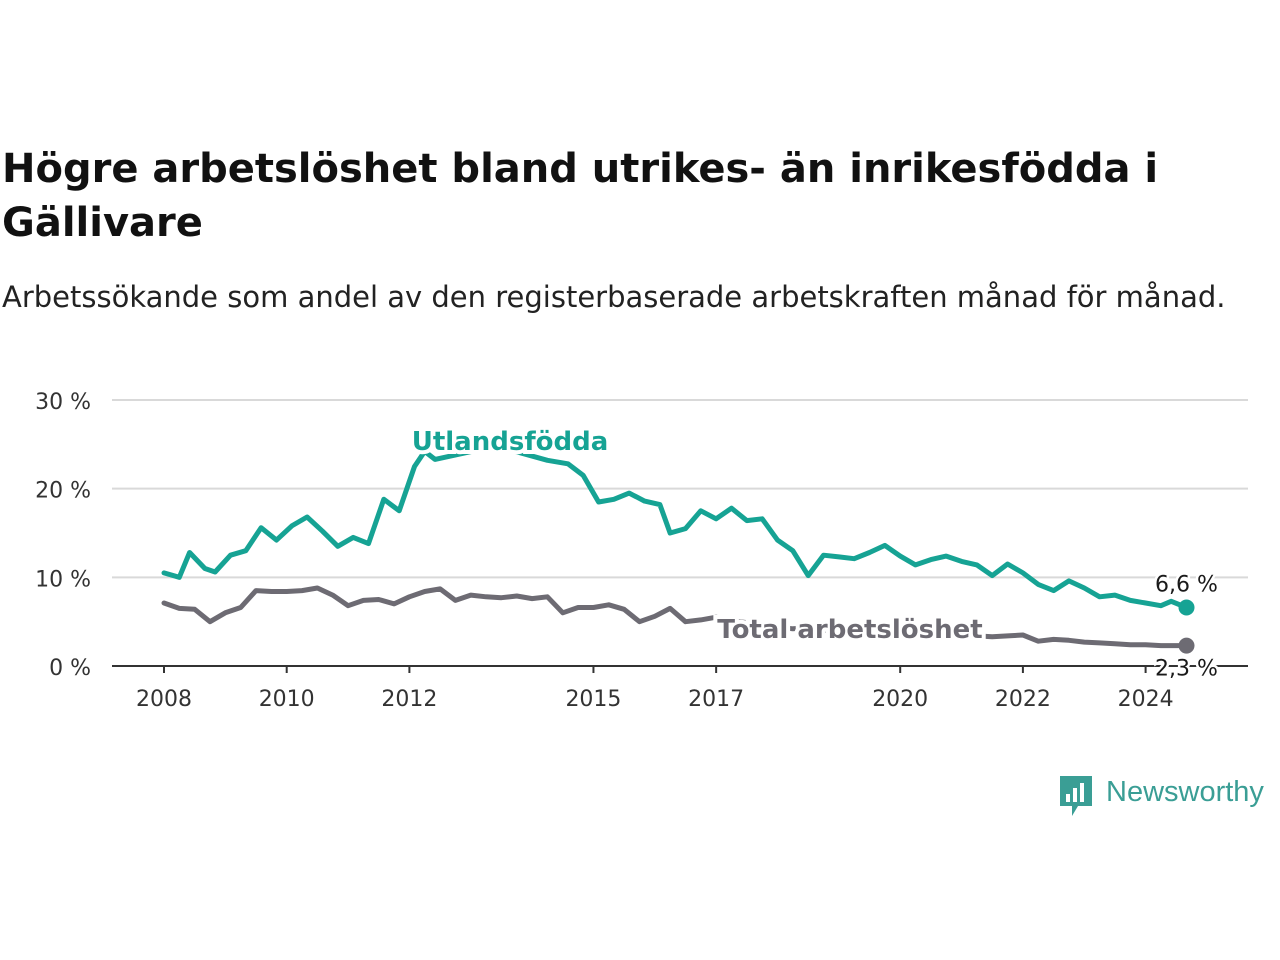 Image resolution: width=1280 pixels, height=960 pixels. What do you see at coordinates (63, 535) in the screenshot?
I see `y-axis: 0 % 10 % 20 % 30 %` at bounding box center [63, 535].